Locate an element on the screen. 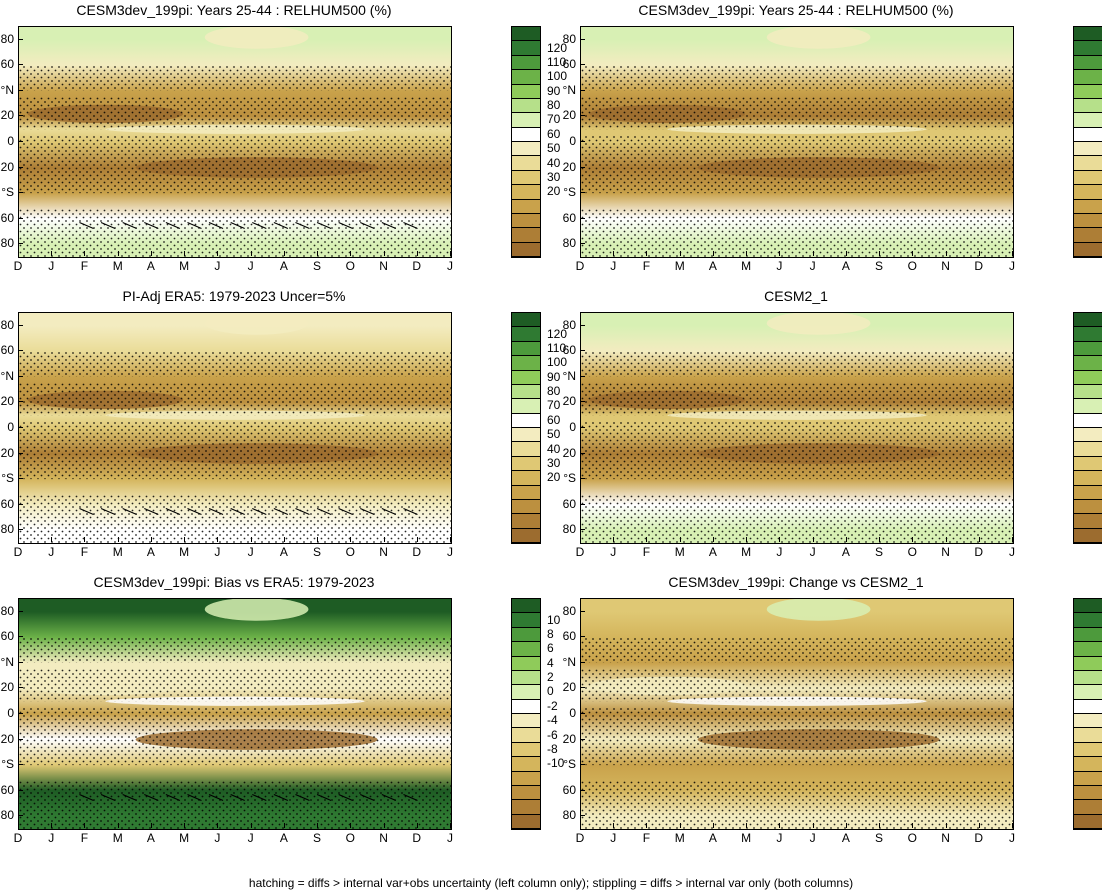  panel-title: CESM3dev_199pi: Change vs CESM2_1 is located at coordinates (796, 582).